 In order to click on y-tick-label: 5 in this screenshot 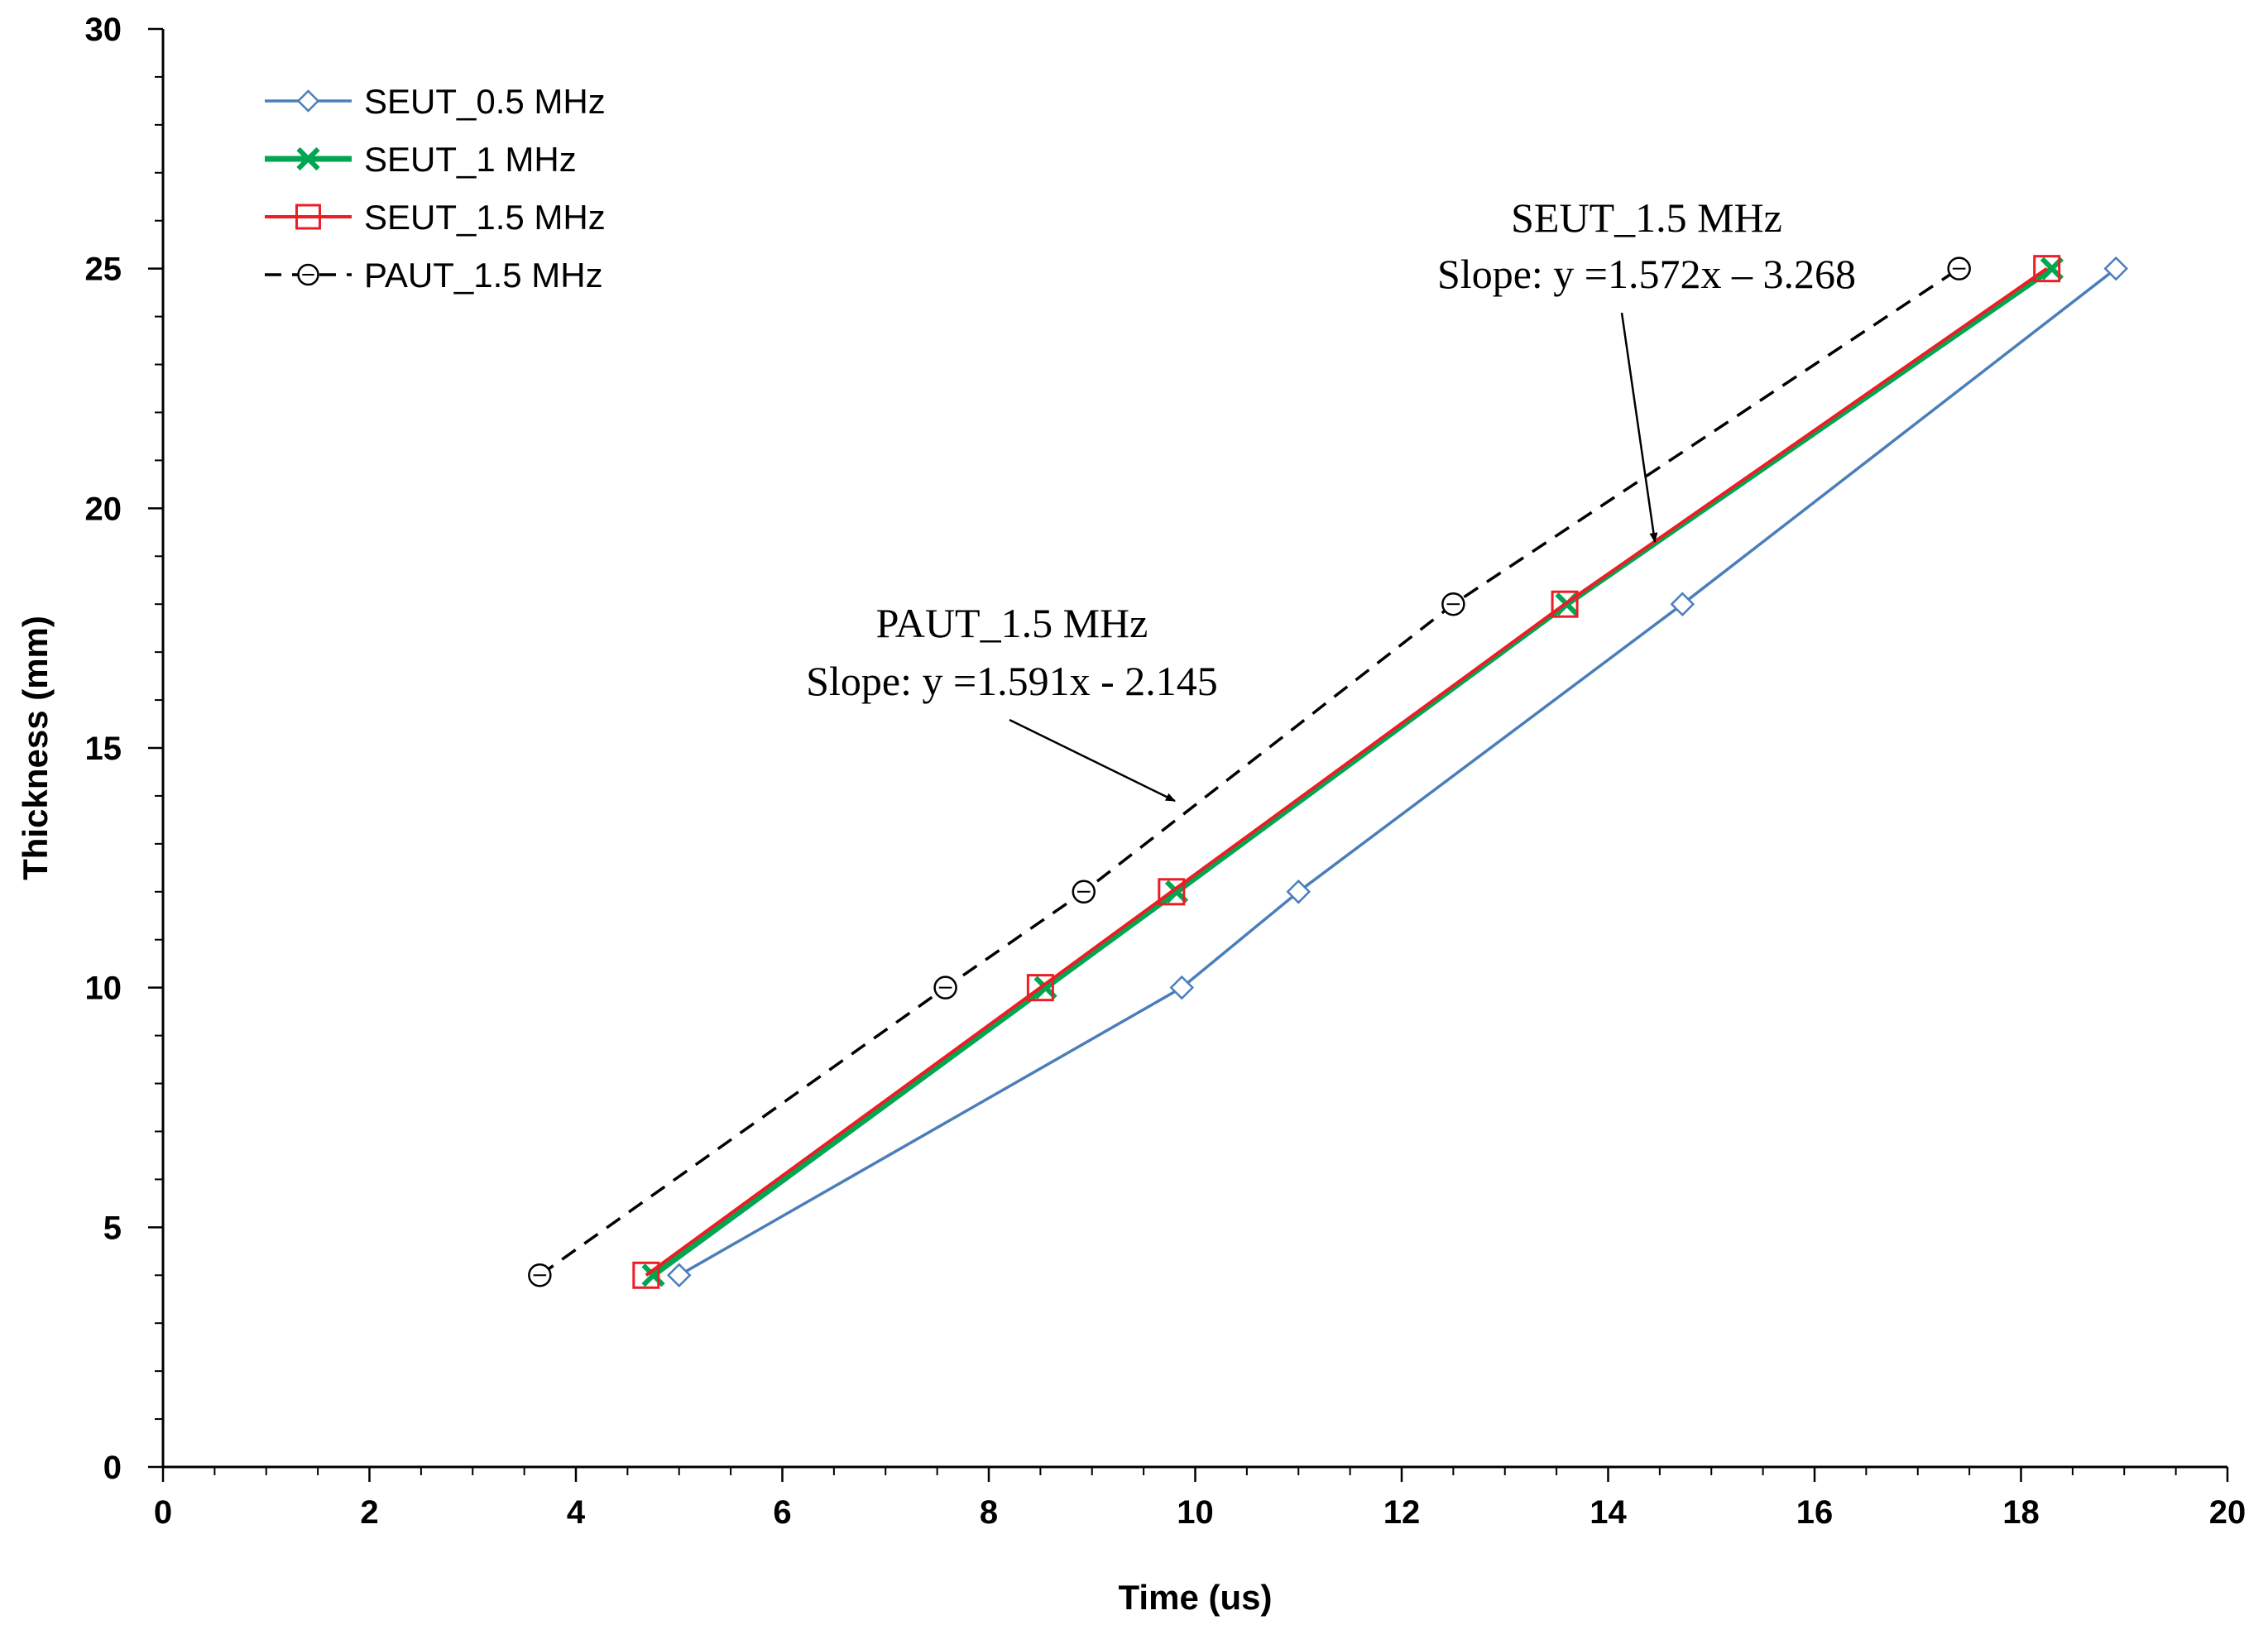, I will do `click(113, 1228)`.